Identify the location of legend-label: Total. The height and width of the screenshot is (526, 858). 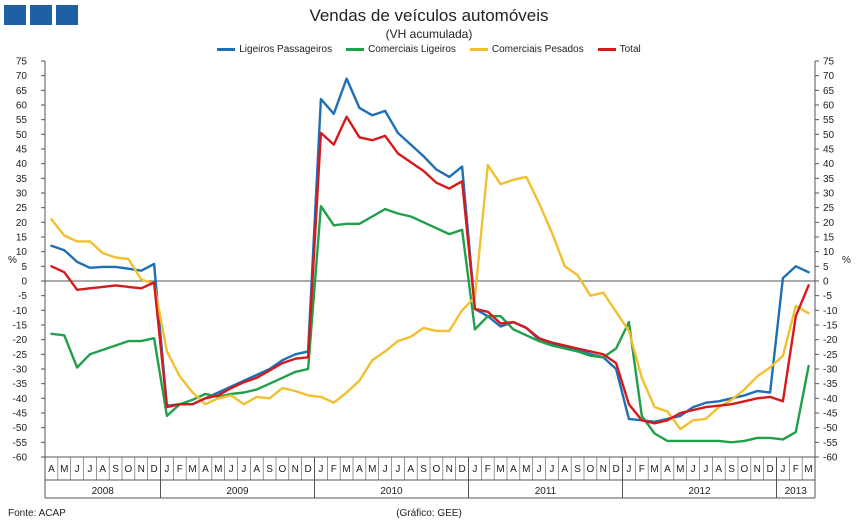
(630, 49).